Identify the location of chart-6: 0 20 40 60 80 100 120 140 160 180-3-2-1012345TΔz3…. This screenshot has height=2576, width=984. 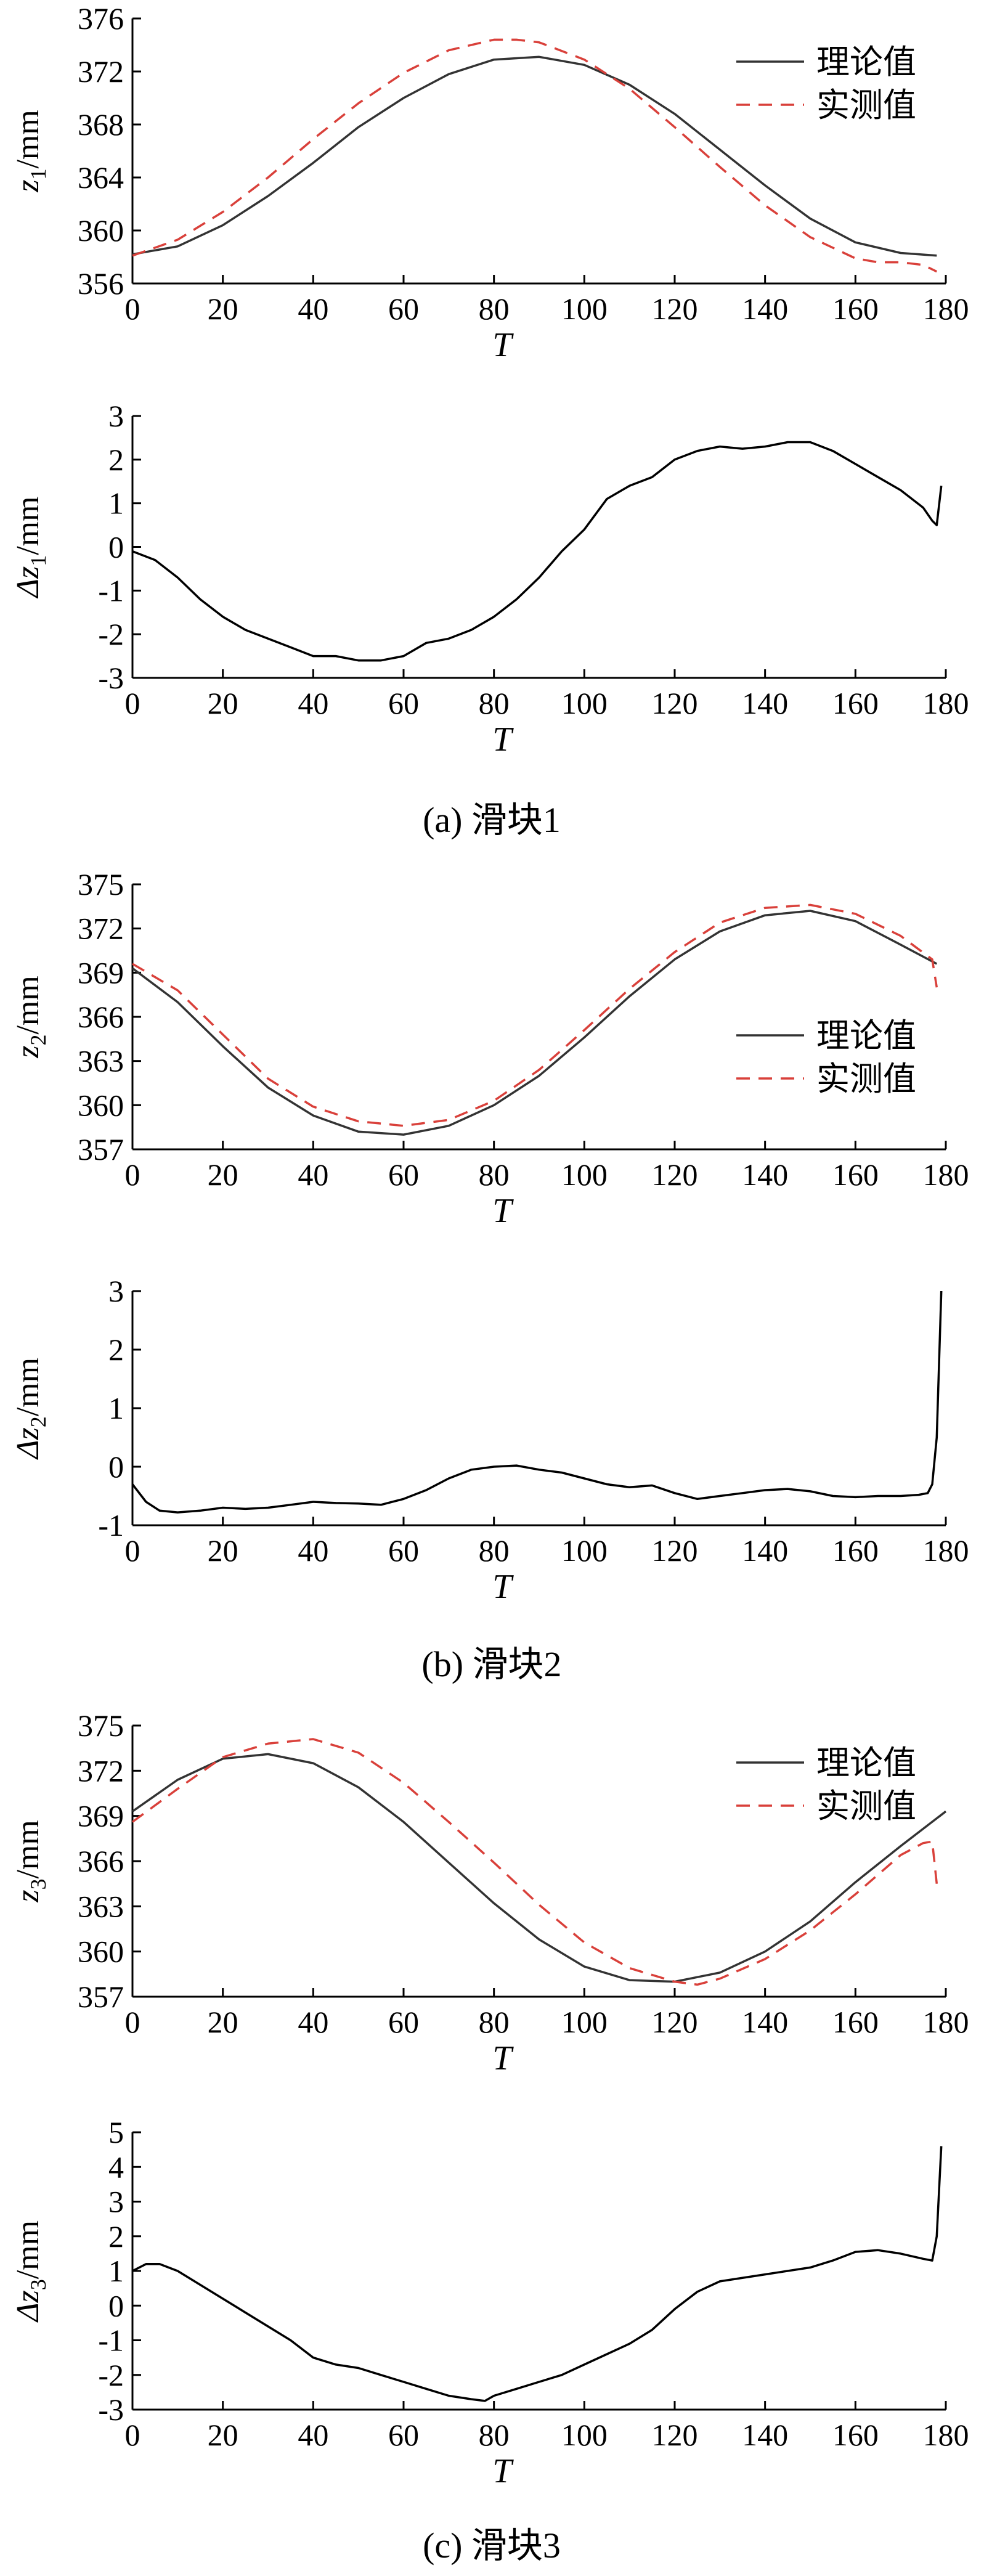
(489, 2302).